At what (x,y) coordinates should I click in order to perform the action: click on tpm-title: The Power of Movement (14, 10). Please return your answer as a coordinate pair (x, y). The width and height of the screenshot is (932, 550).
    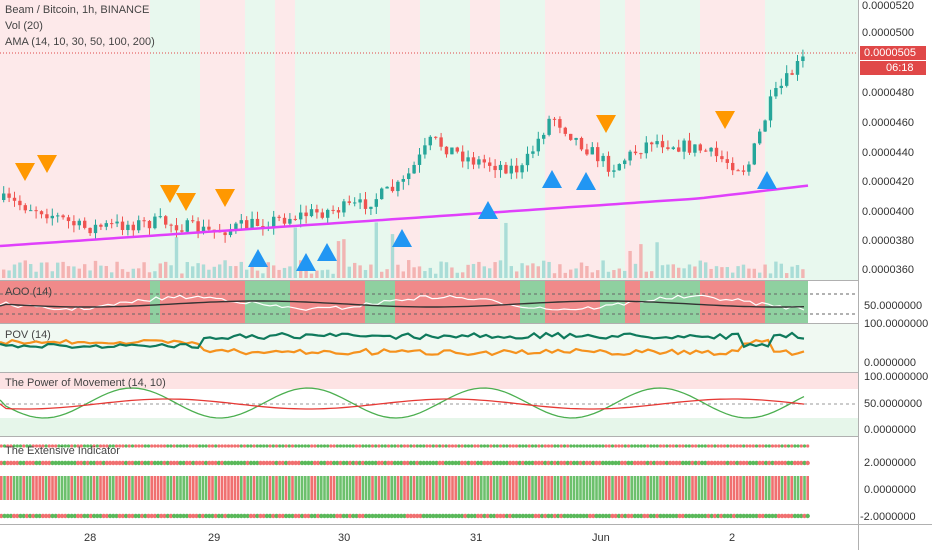
    Looking at the image, I should click on (85, 383).